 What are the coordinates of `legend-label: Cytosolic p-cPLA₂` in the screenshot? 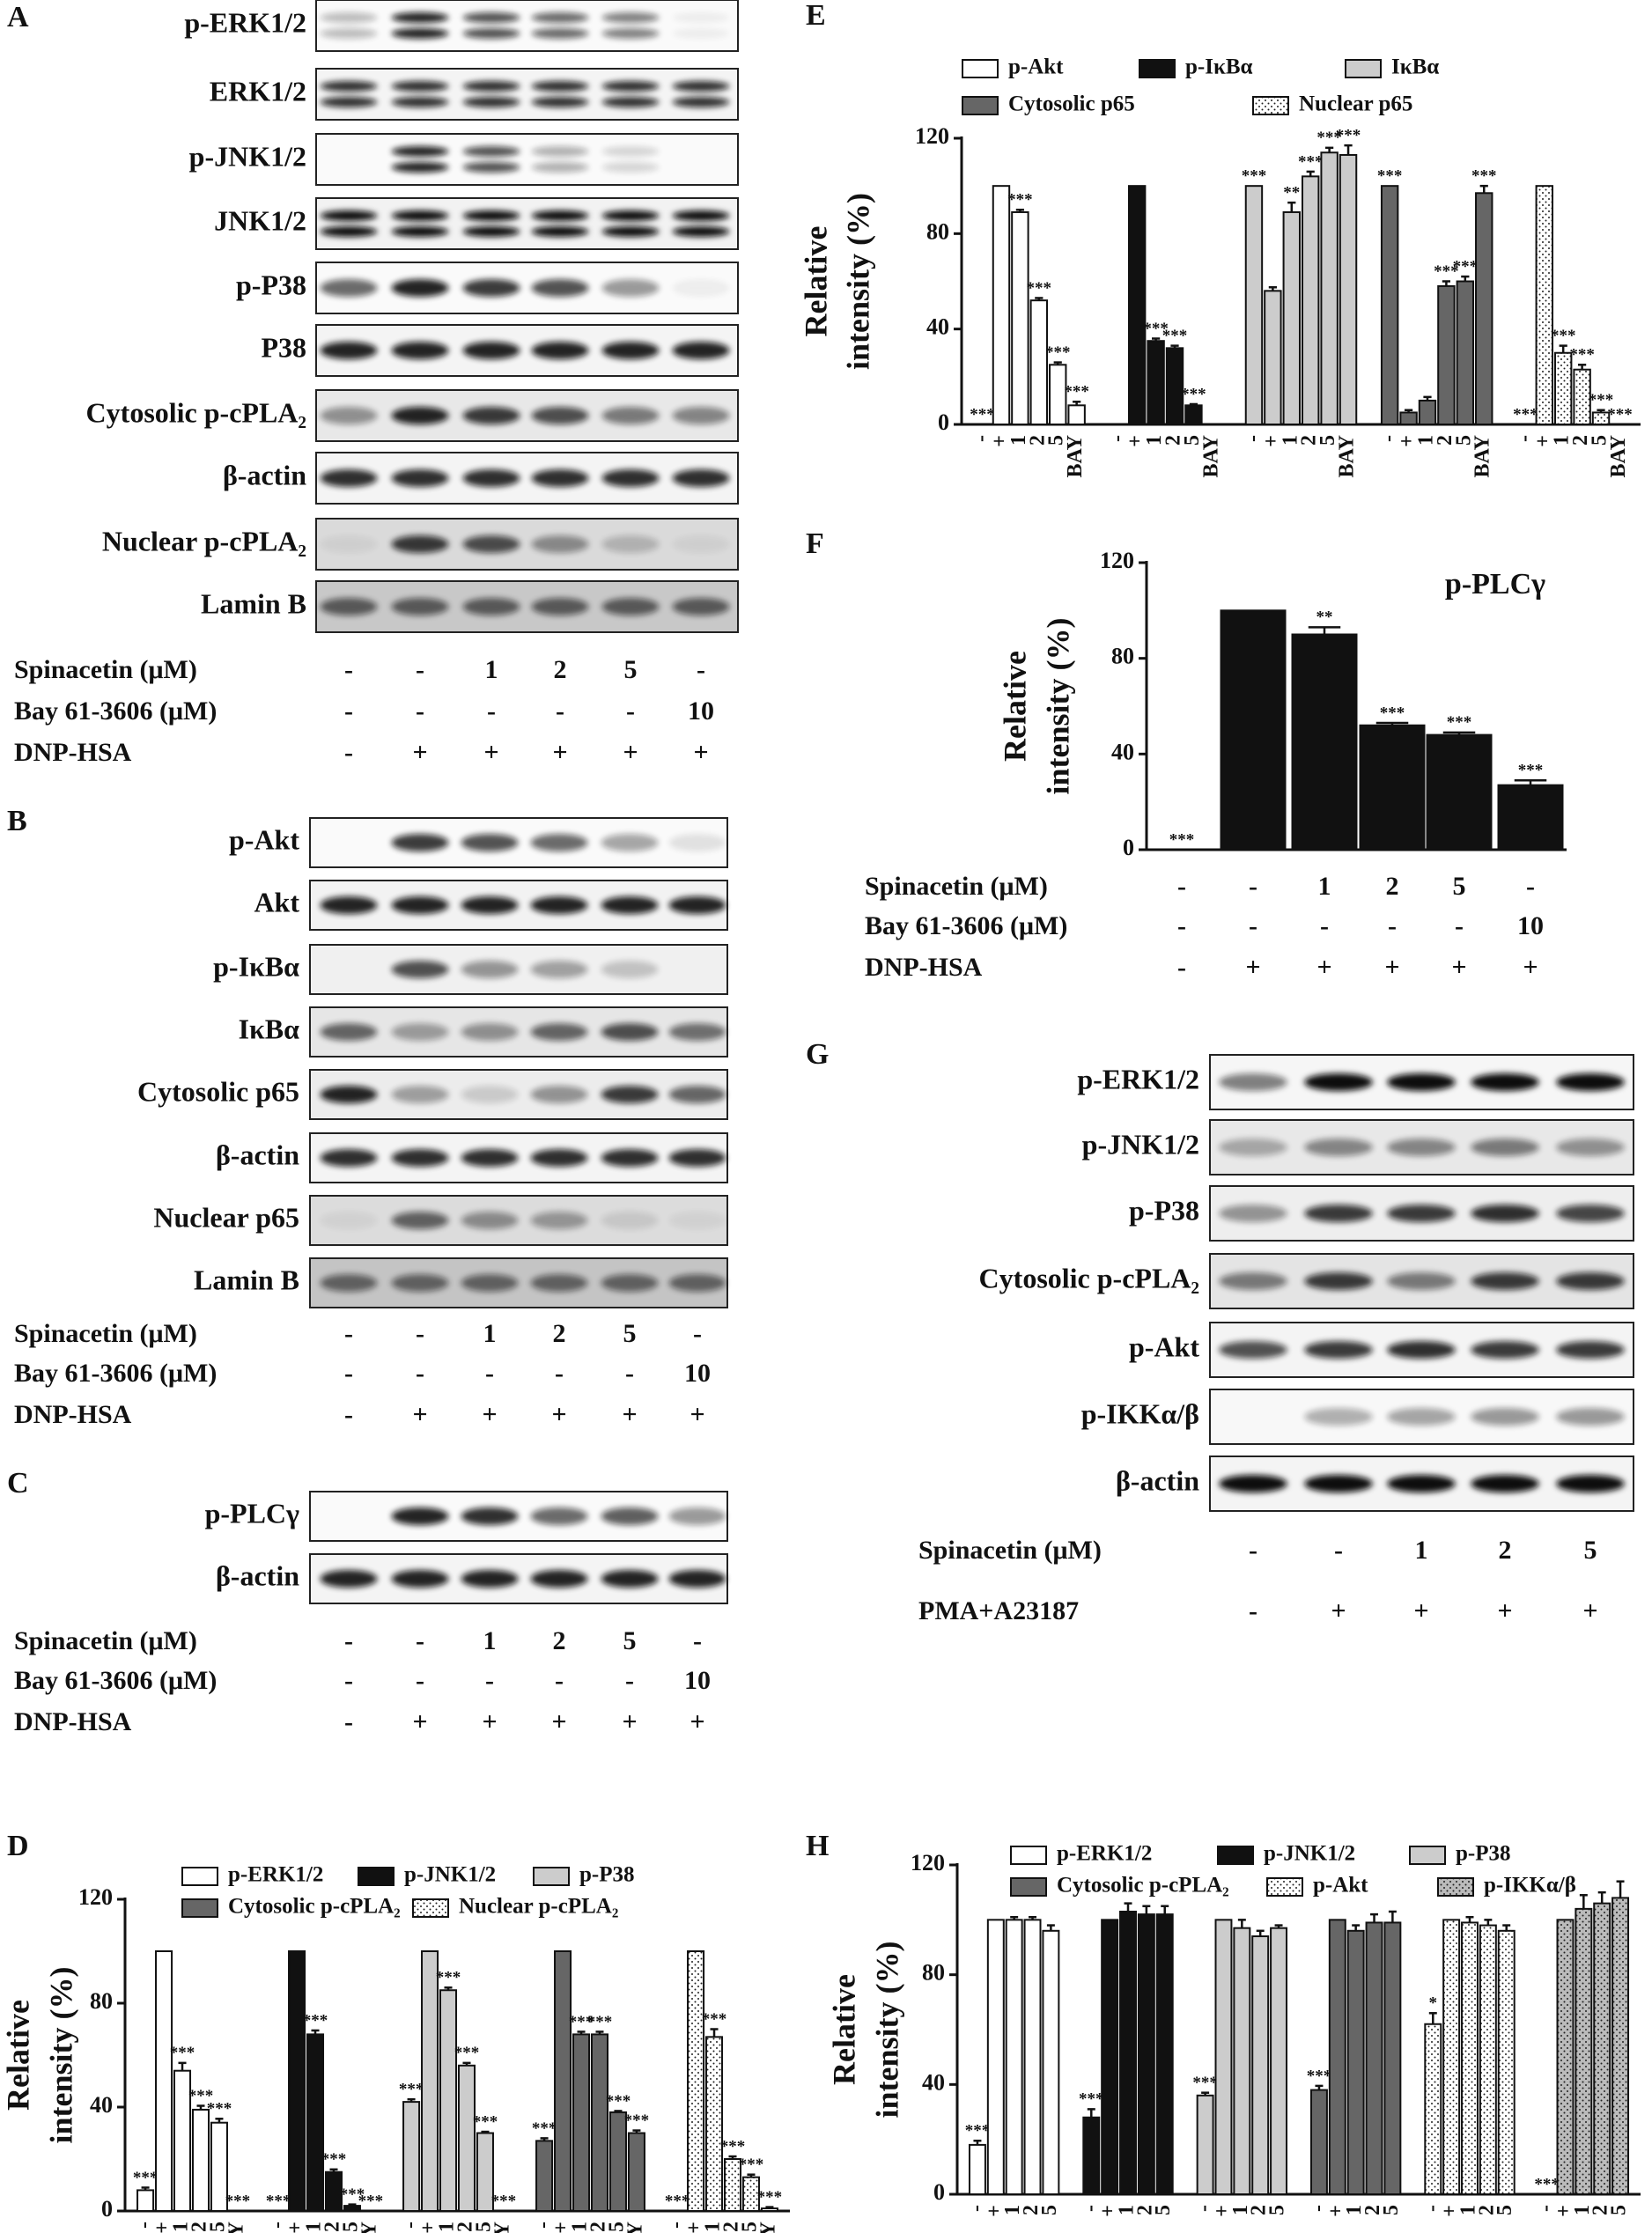 It's located at (1143, 1886).